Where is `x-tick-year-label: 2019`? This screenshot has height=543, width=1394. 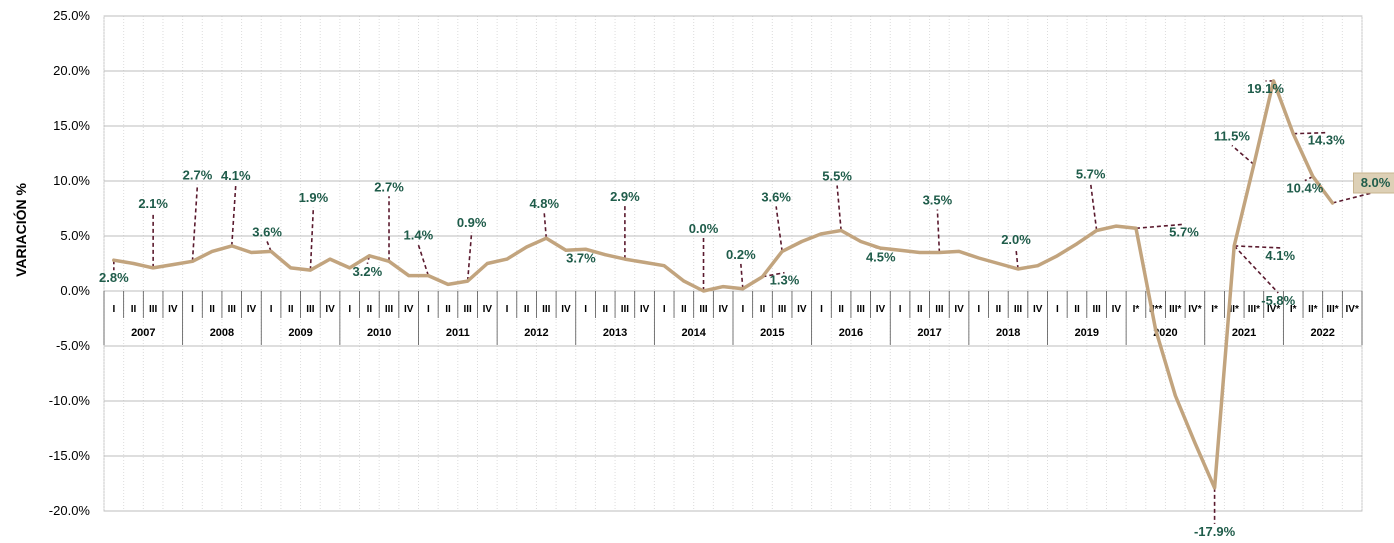
x-tick-year-label: 2019 is located at coordinates (1087, 333).